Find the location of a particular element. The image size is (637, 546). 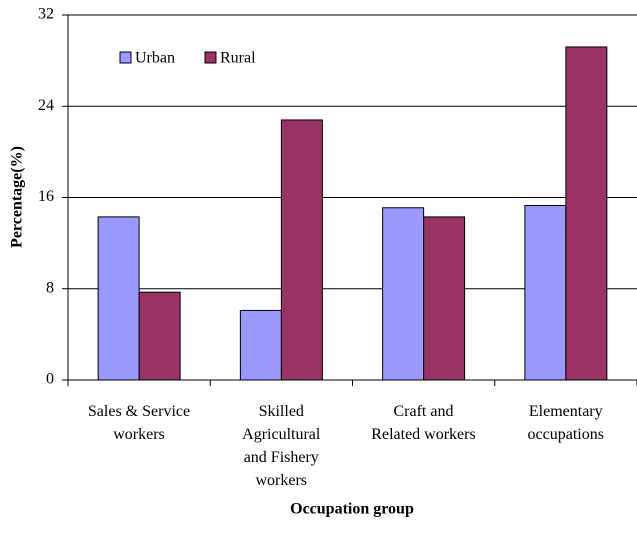

x-tick-label: Sales & Service workers is located at coordinates (139, 423).